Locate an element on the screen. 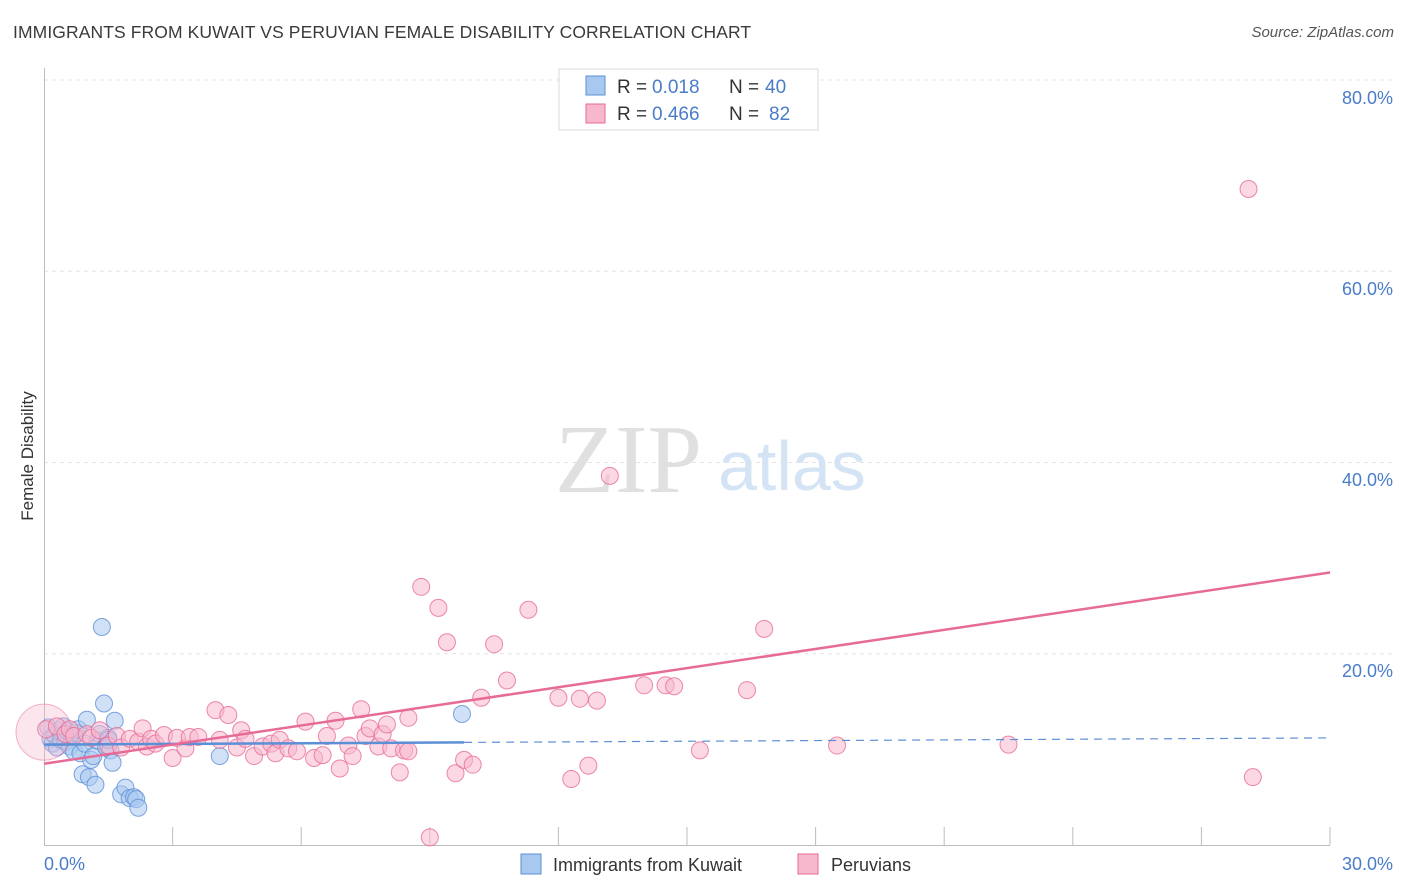 The height and width of the screenshot is (892, 1406). legend-n-value-peru: 82 is located at coordinates (779, 114).